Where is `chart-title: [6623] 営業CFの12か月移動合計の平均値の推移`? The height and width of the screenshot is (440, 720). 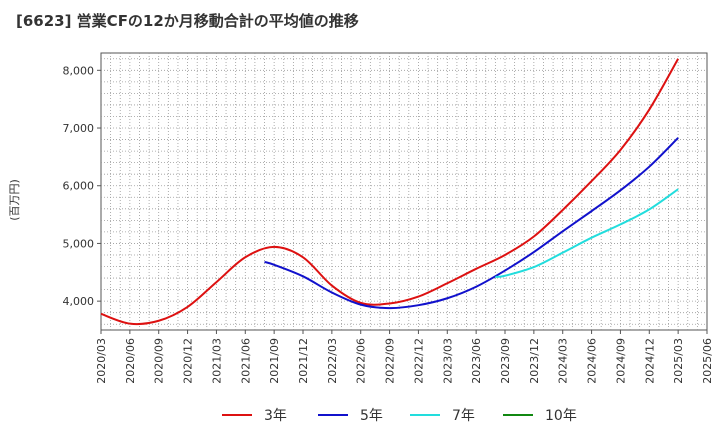 chart-title: [6623] 営業CFの12か月移動合計の平均値の推移 is located at coordinates (187, 21).